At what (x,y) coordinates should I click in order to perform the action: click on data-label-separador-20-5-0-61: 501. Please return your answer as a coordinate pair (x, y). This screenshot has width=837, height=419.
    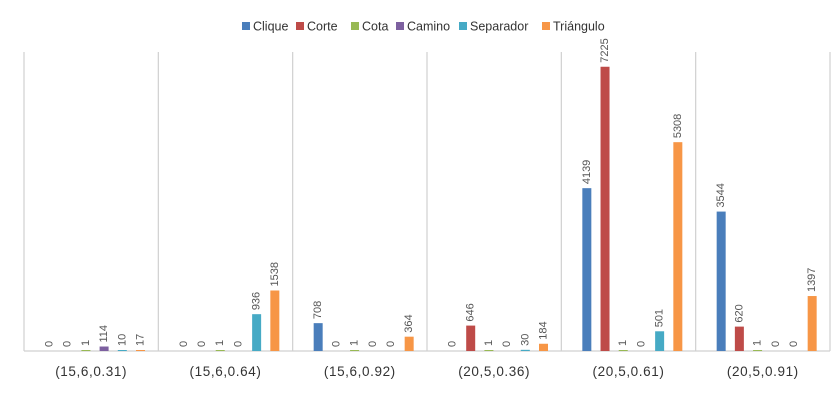
    Looking at the image, I should click on (660, 318).